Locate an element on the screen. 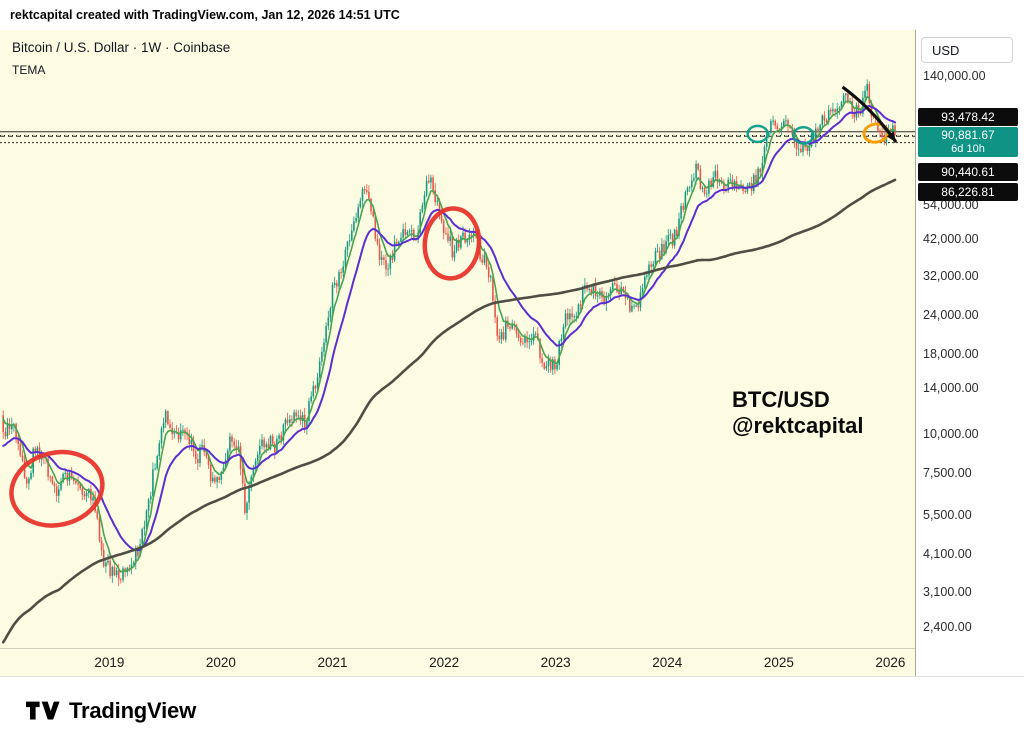 The height and width of the screenshot is (744, 1024). y-axis-tick: 10,000.00 is located at coordinates (951, 433).